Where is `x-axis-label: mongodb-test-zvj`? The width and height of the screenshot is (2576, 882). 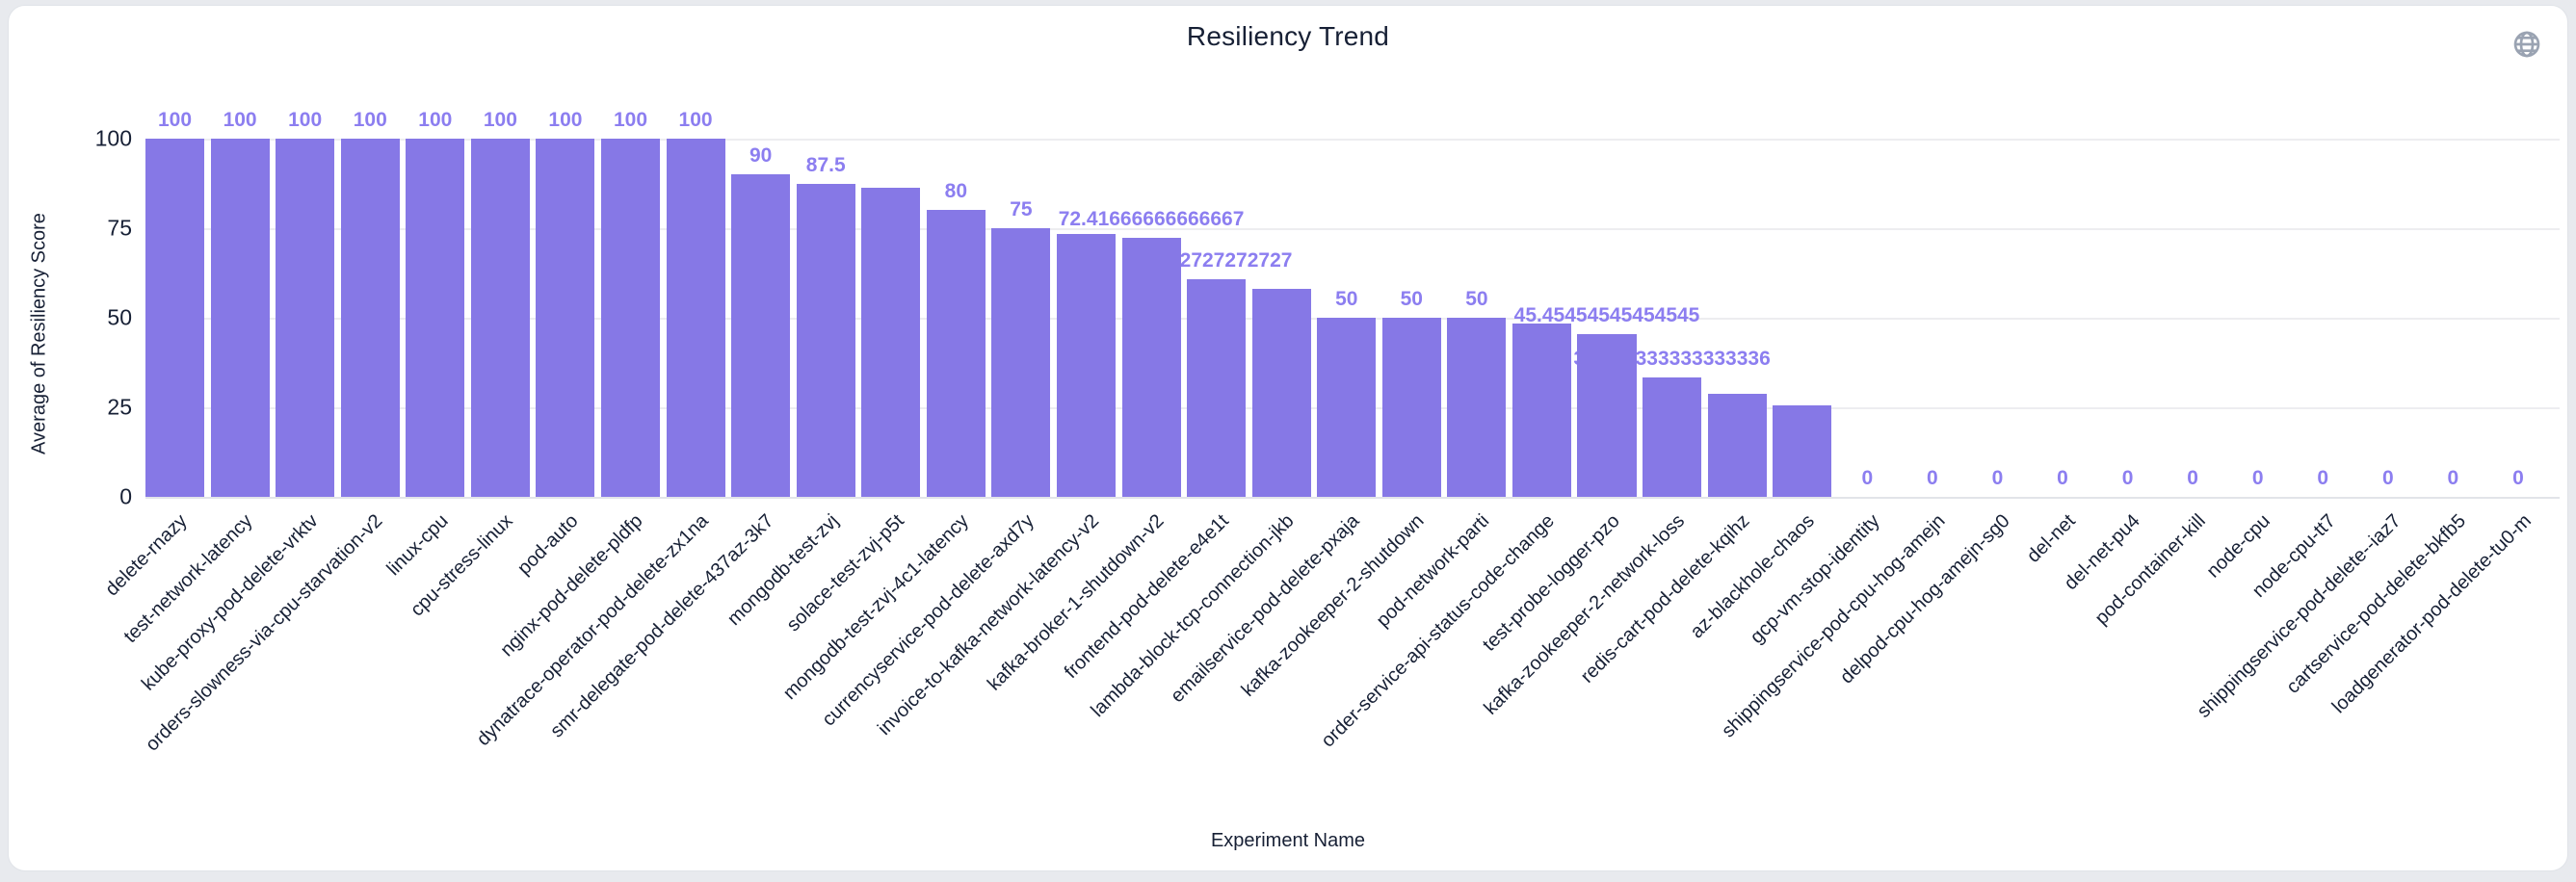
x-axis-label: mongodb-test-zvj is located at coordinates (783, 570).